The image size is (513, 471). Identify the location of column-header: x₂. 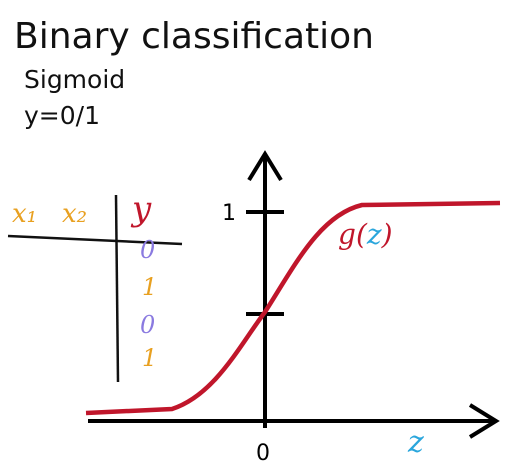
(74, 214).